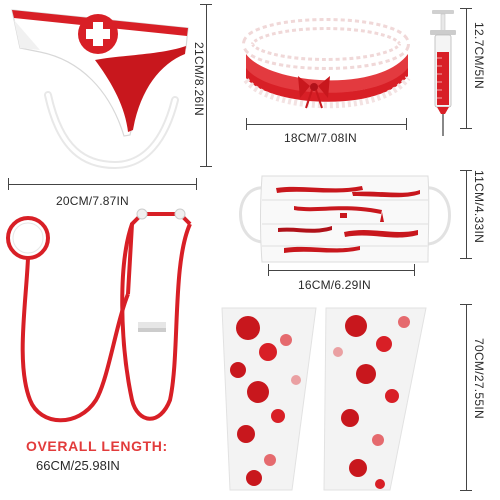  Describe the element at coordinates (246, 124) in the screenshot. I see `garter-width-cap-left` at that location.